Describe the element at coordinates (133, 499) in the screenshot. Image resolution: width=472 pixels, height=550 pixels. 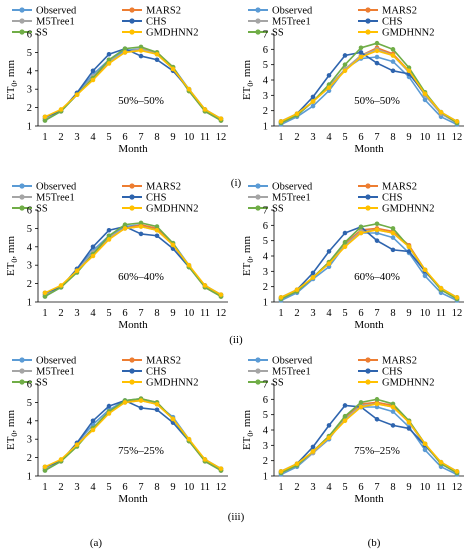
I see `x-axis-title: Month` at that location.